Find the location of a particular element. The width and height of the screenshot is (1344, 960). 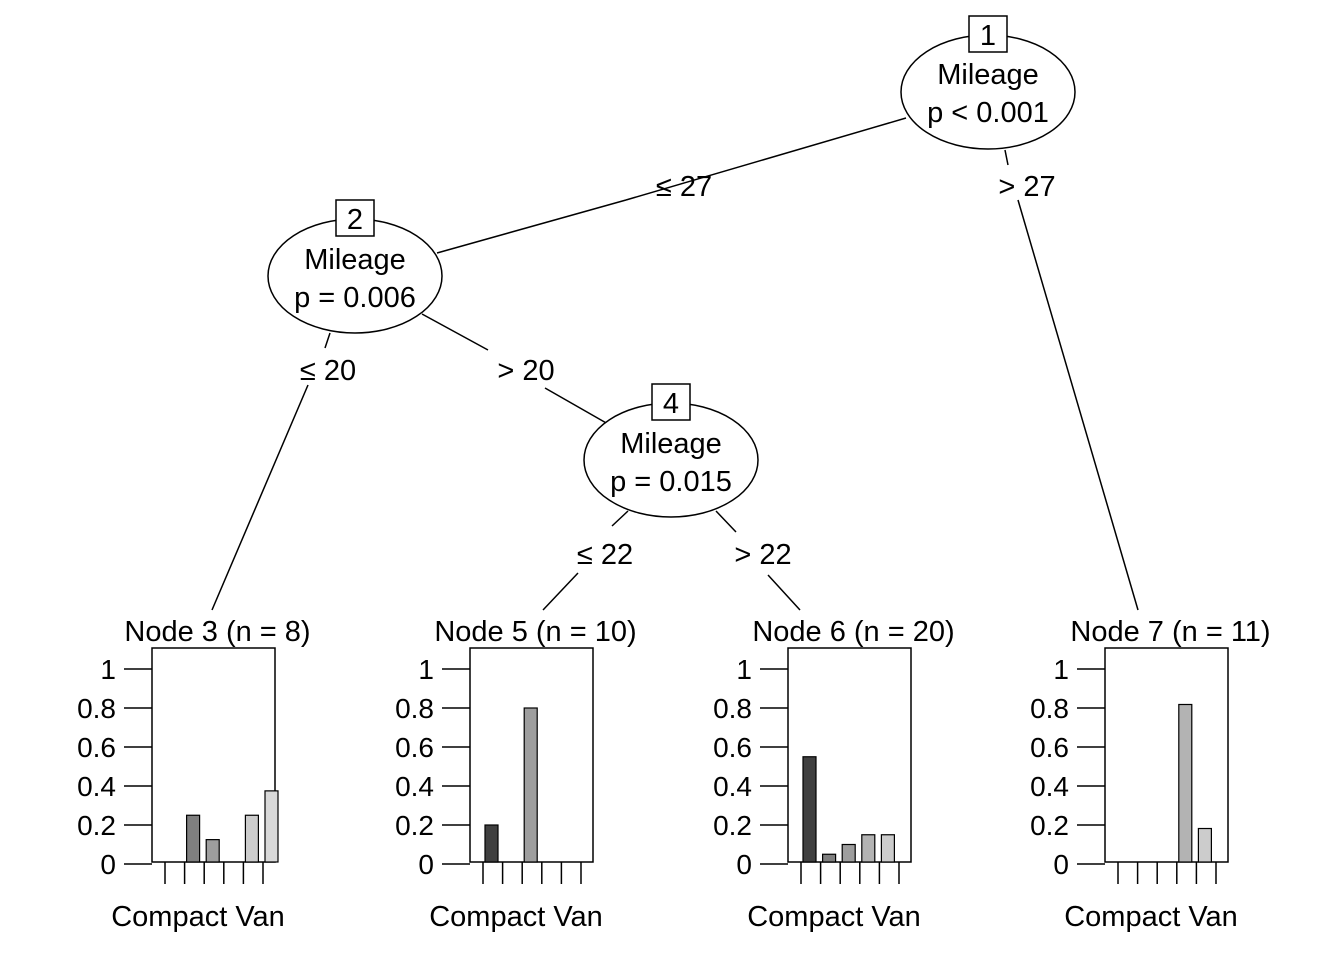

inner-node-4: 4 Mileage p = 0.015 is located at coordinates (671, 450).